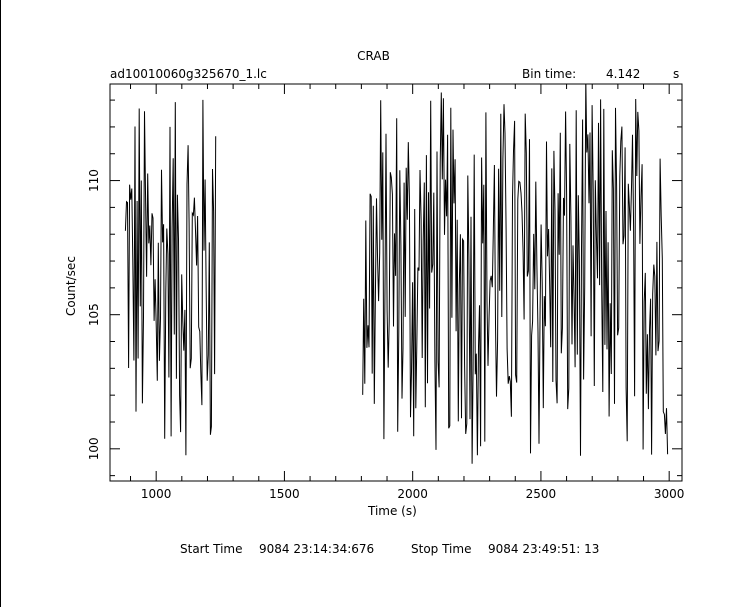 Image resolution: width=747 pixels, height=607 pixels. I want to click on filename-label: ad10010060g325670_1.lc, so click(188, 74).